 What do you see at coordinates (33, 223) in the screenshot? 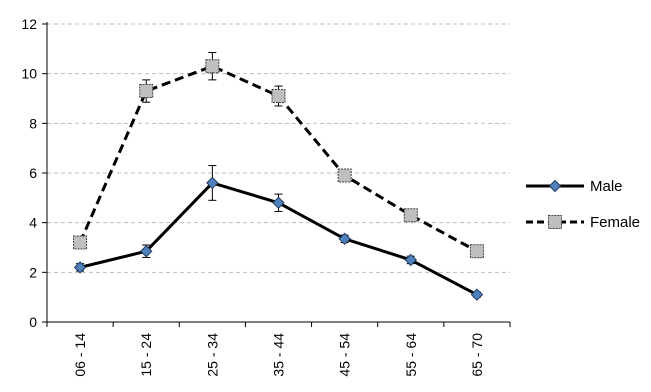
I see `y-tick-label: 4` at bounding box center [33, 223].